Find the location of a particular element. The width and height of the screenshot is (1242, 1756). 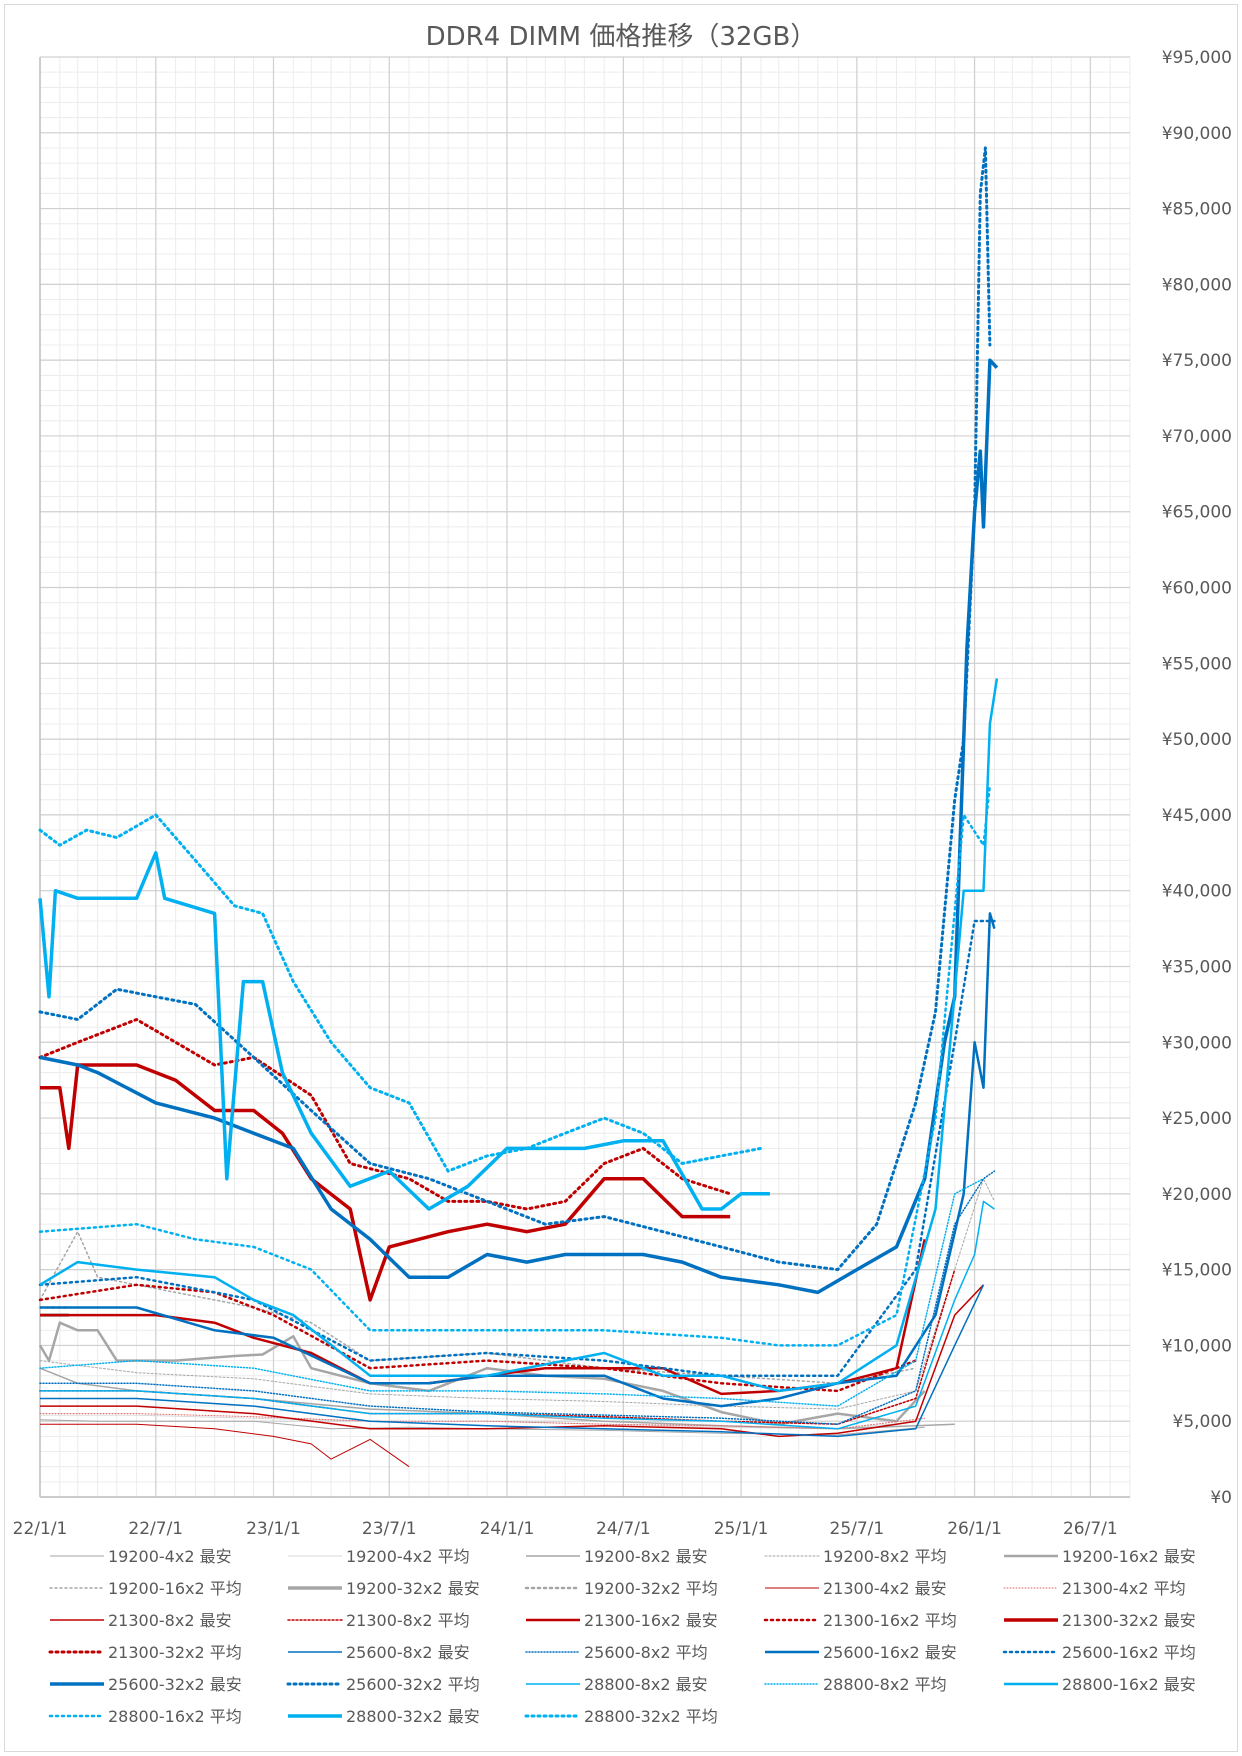

x-tick-label: 25/1/1 is located at coordinates (741, 1529).